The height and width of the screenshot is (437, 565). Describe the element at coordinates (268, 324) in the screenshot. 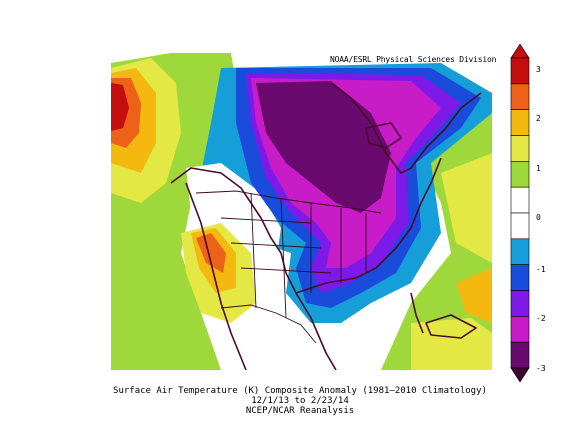

I see `us-mexico-border` at that location.